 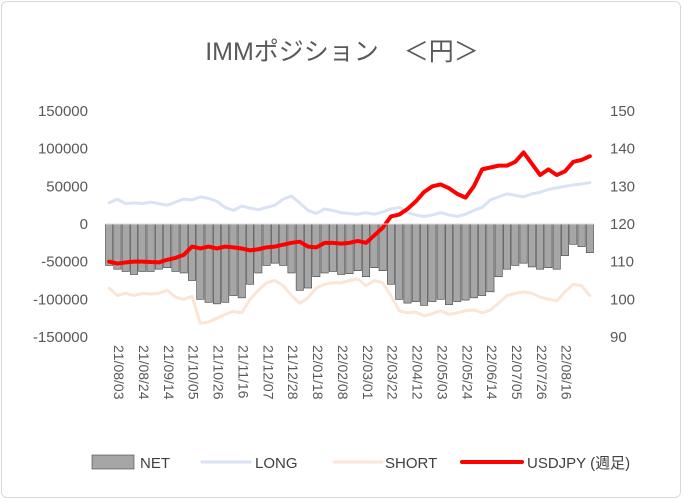 I want to click on right-tick-label: 100, so click(x=622, y=299).